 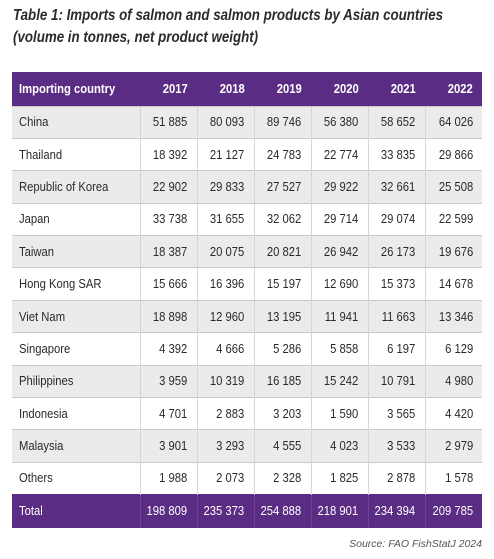 What do you see at coordinates (453, 284) in the screenshot?
I see `value-cell: 14 678` at bounding box center [453, 284].